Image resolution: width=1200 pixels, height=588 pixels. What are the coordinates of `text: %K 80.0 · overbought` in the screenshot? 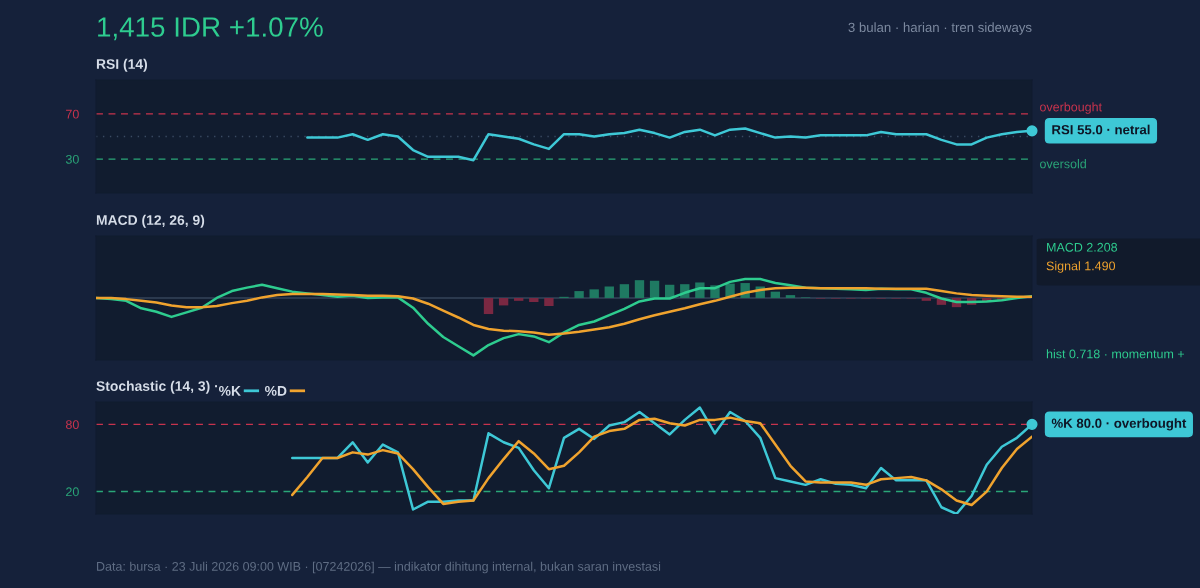 It's located at (1119, 424).